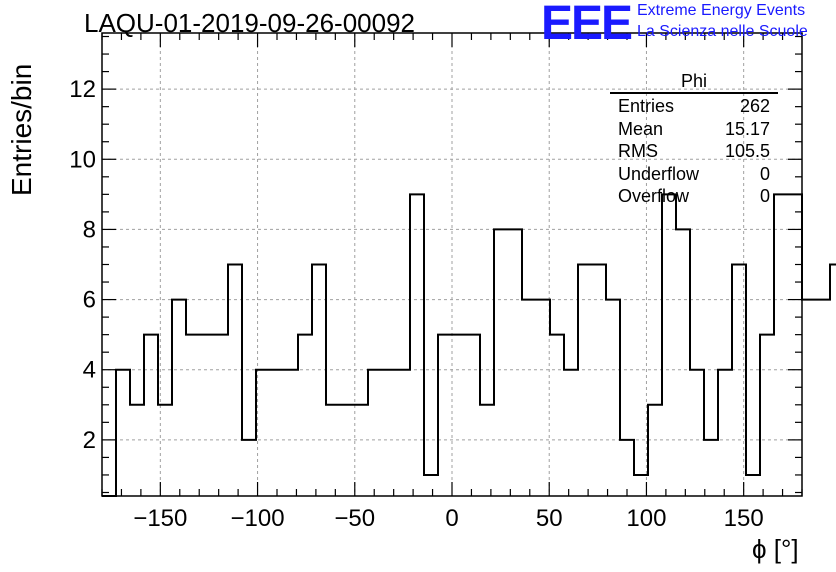  I want to click on y-axis-label: Entries/bin, so click(21, 129).